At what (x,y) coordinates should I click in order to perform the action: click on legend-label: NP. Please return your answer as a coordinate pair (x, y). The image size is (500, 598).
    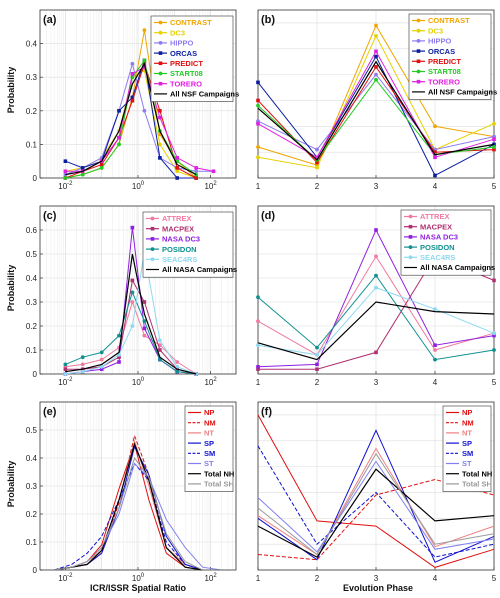
    Looking at the image, I should click on (209, 412).